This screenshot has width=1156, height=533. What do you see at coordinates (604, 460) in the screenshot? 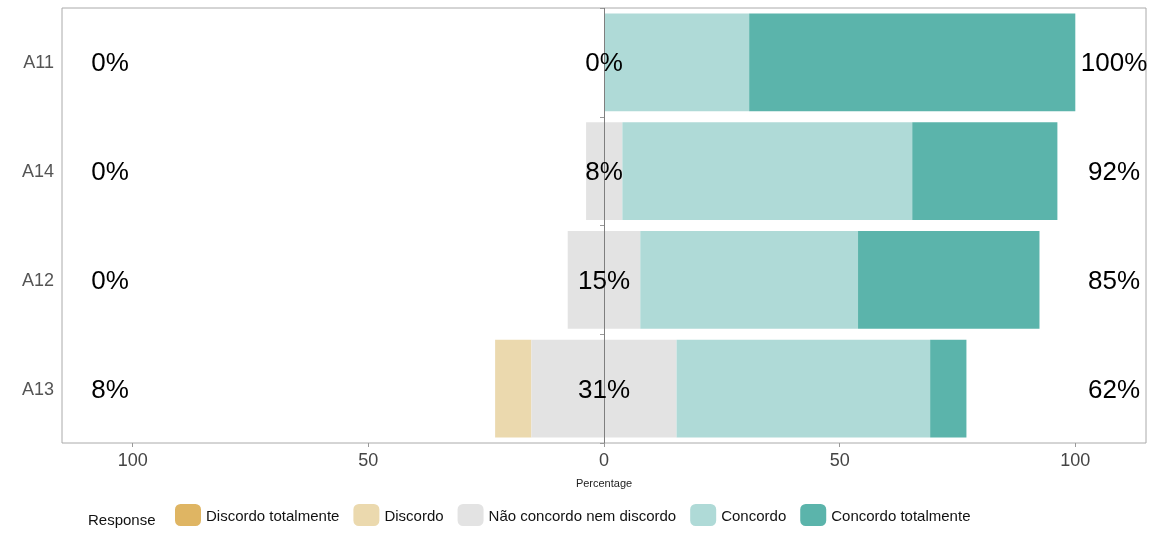
I see `x-tick-label: 0` at bounding box center [604, 460].